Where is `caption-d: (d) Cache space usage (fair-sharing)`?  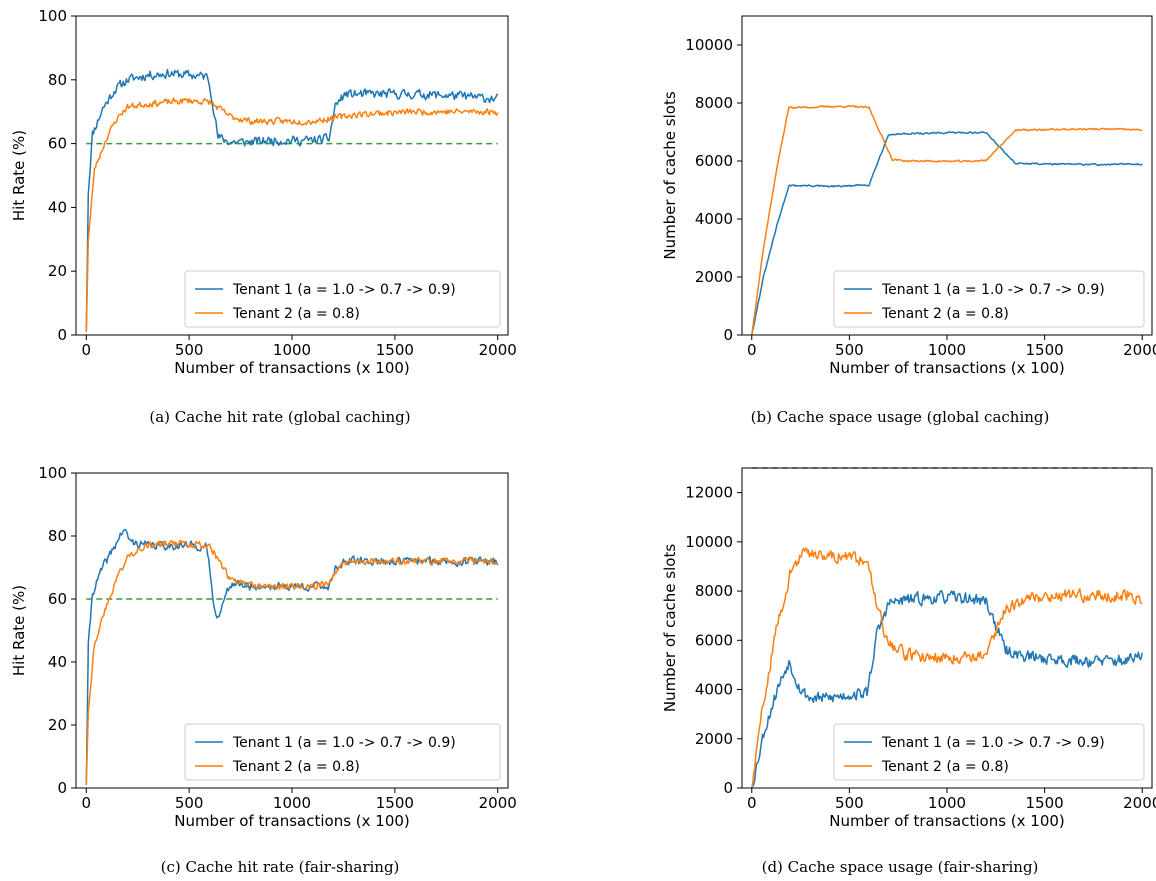
caption-d: (d) Cache space usage (fair-sharing) is located at coordinates (900, 867).